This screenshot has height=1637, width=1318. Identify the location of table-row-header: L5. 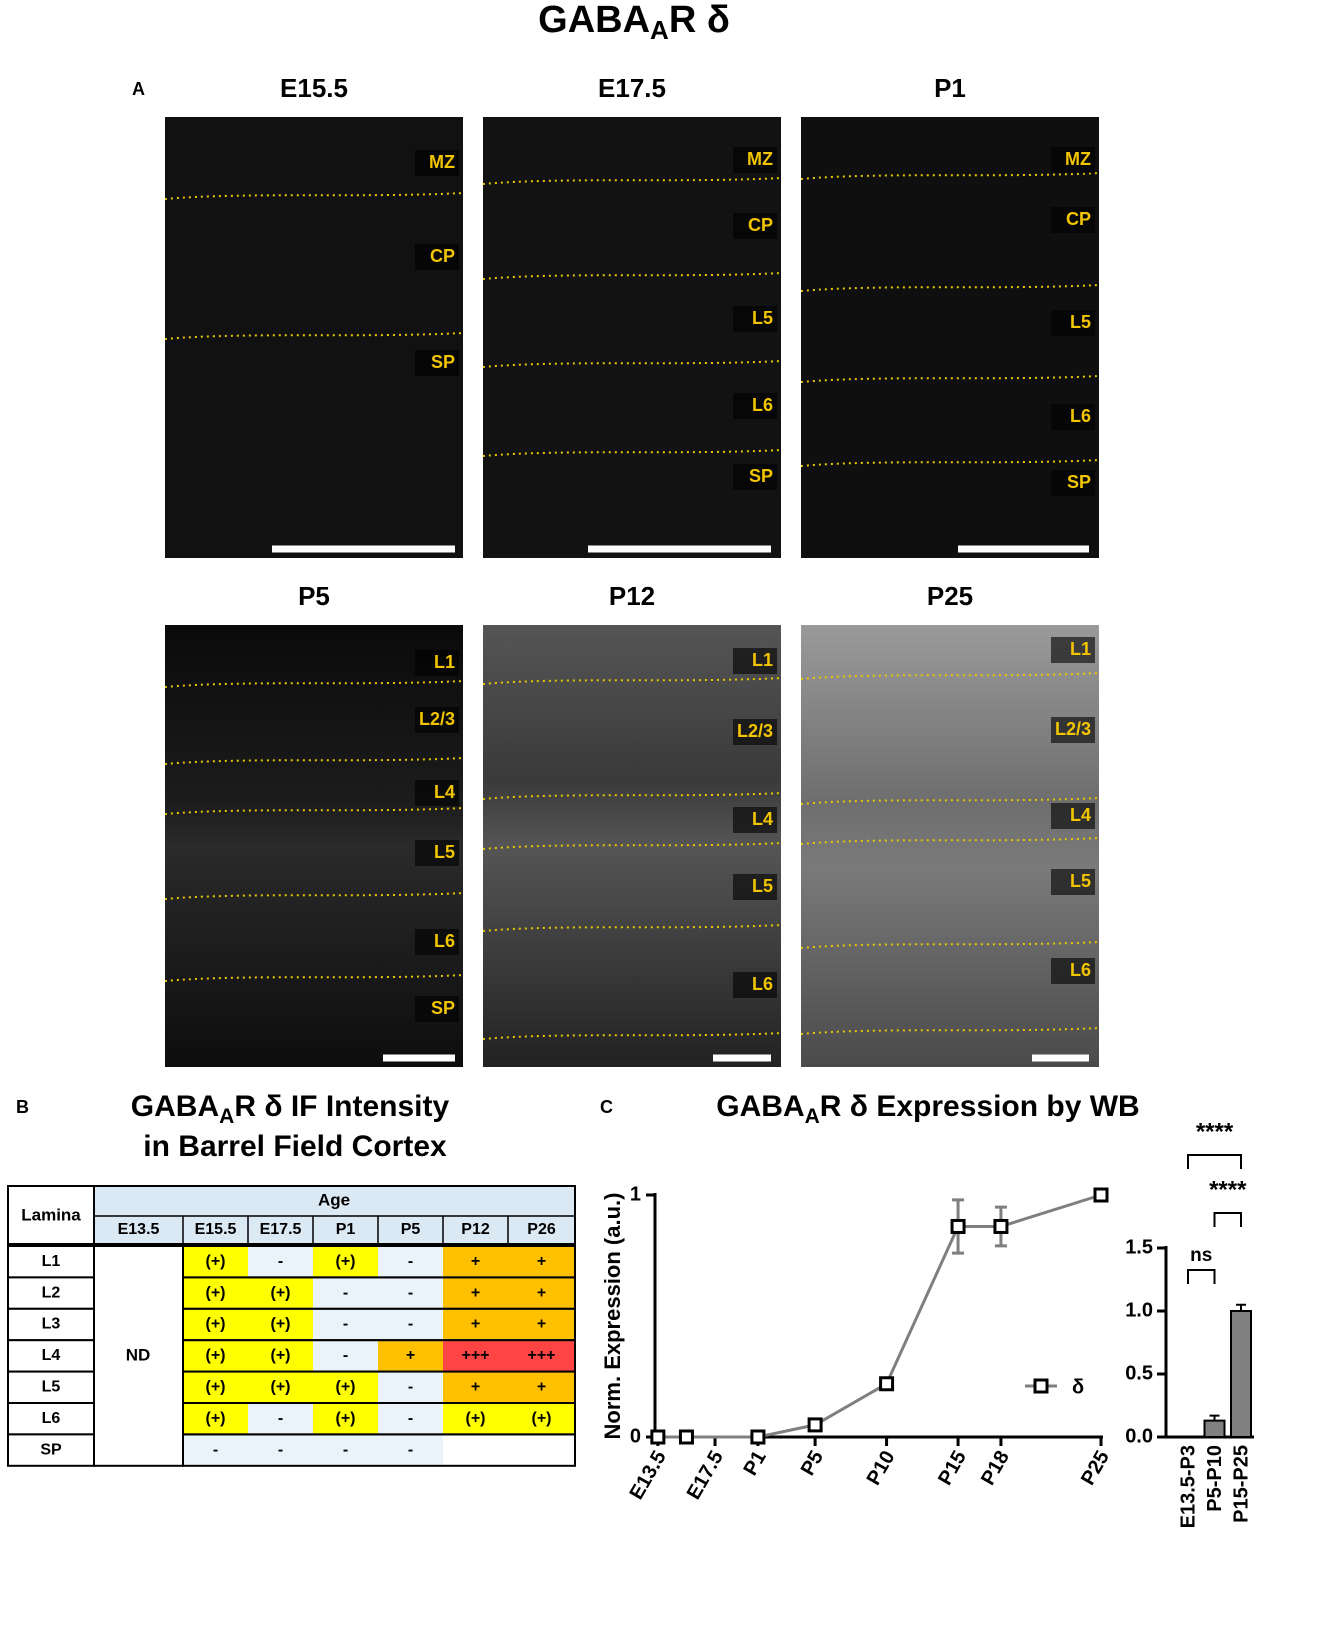
(51, 1387).